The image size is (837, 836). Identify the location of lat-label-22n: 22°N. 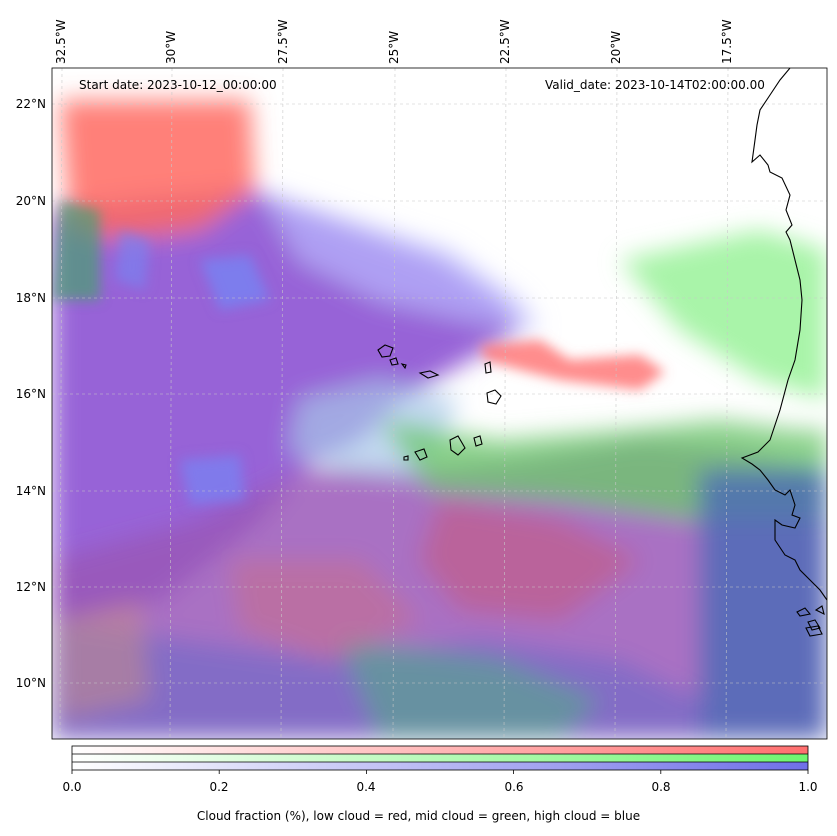
(30, 104).